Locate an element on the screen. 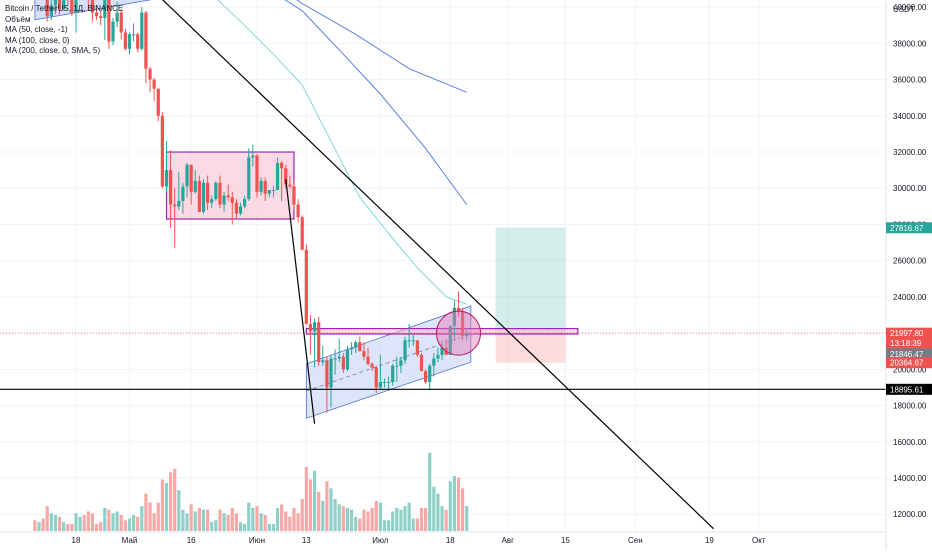 This screenshot has width=932, height=555. long-stop-zone is located at coordinates (530, 348).